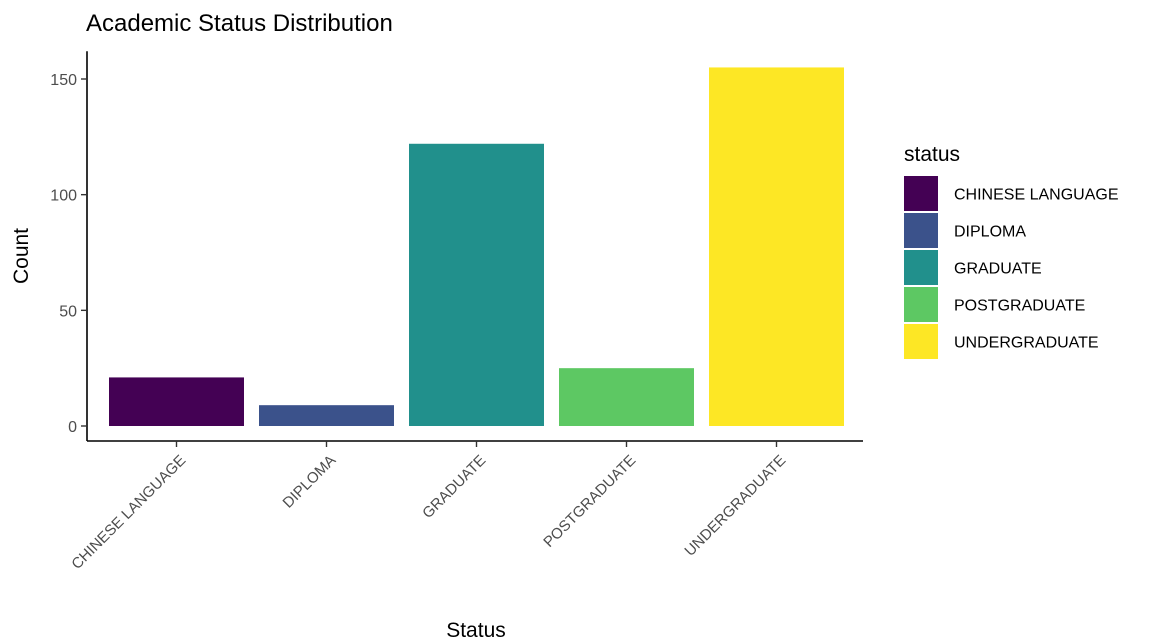 Image resolution: width=1167 pixels, height=644 pixels. I want to click on x-tick-label: GRADUATE, so click(454, 487).